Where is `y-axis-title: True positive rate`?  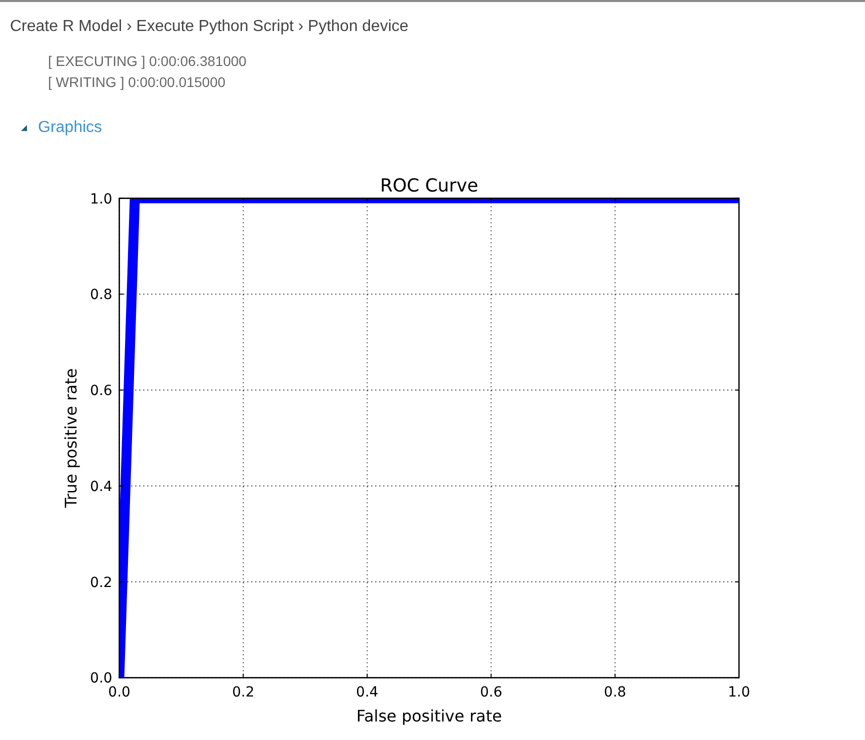
y-axis-title: True positive rate is located at coordinates (70, 438).